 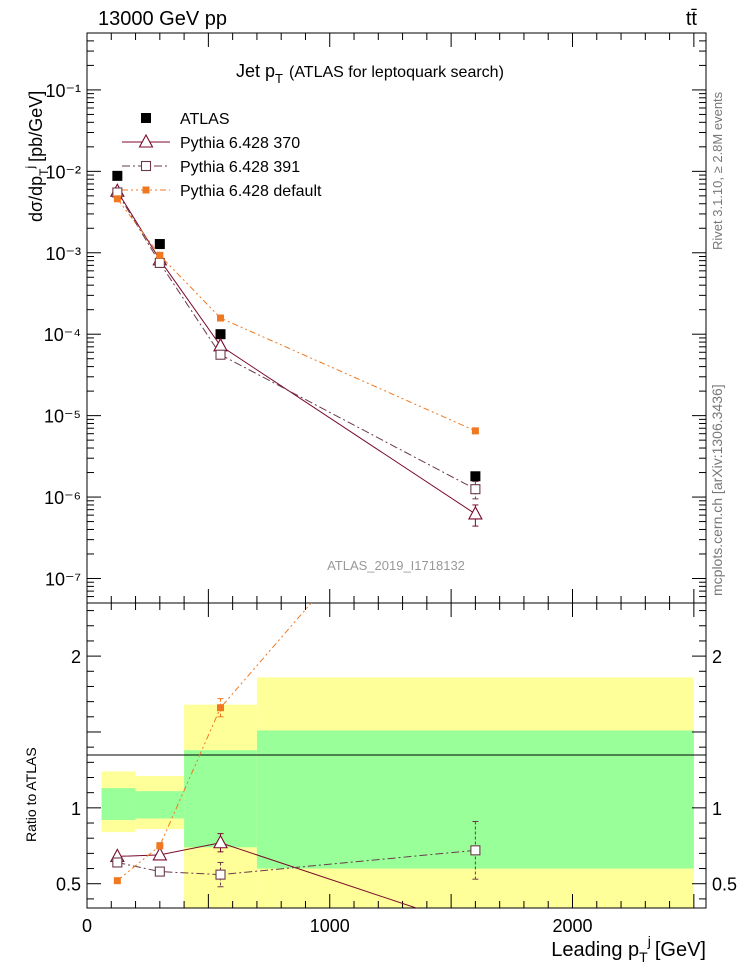 I want to click on main-y-tick-label: 10⁻⁷, so click(x=63, y=579).